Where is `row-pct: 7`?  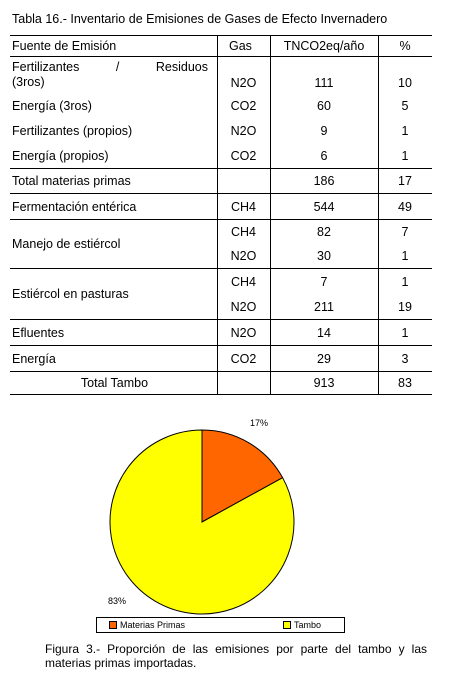 row-pct: 7 is located at coordinates (405, 232).